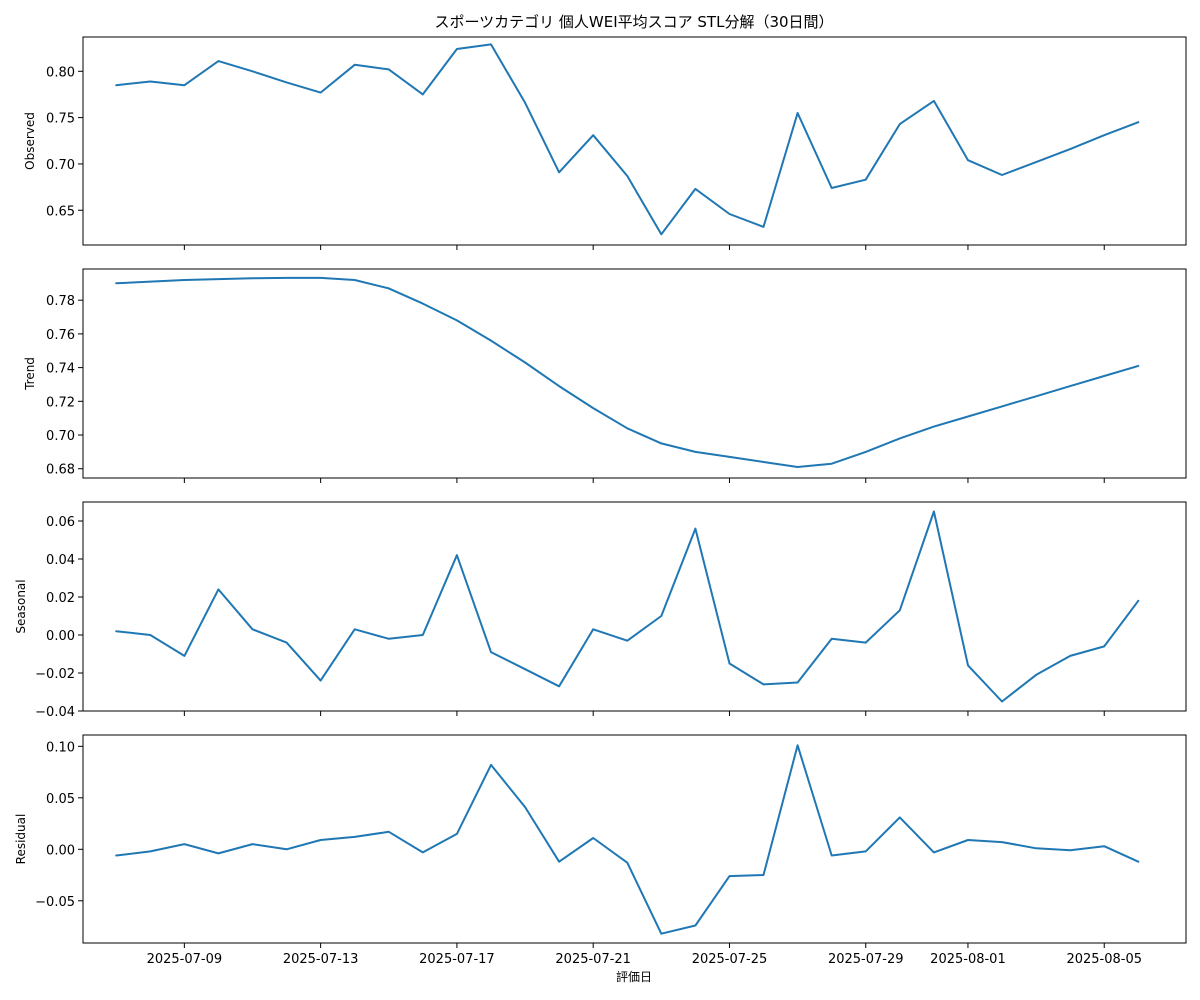 This screenshot has width=1200, height=1000. Describe the element at coordinates (185, 959) in the screenshot. I see `x-tick-label: 2025-07-09` at that location.